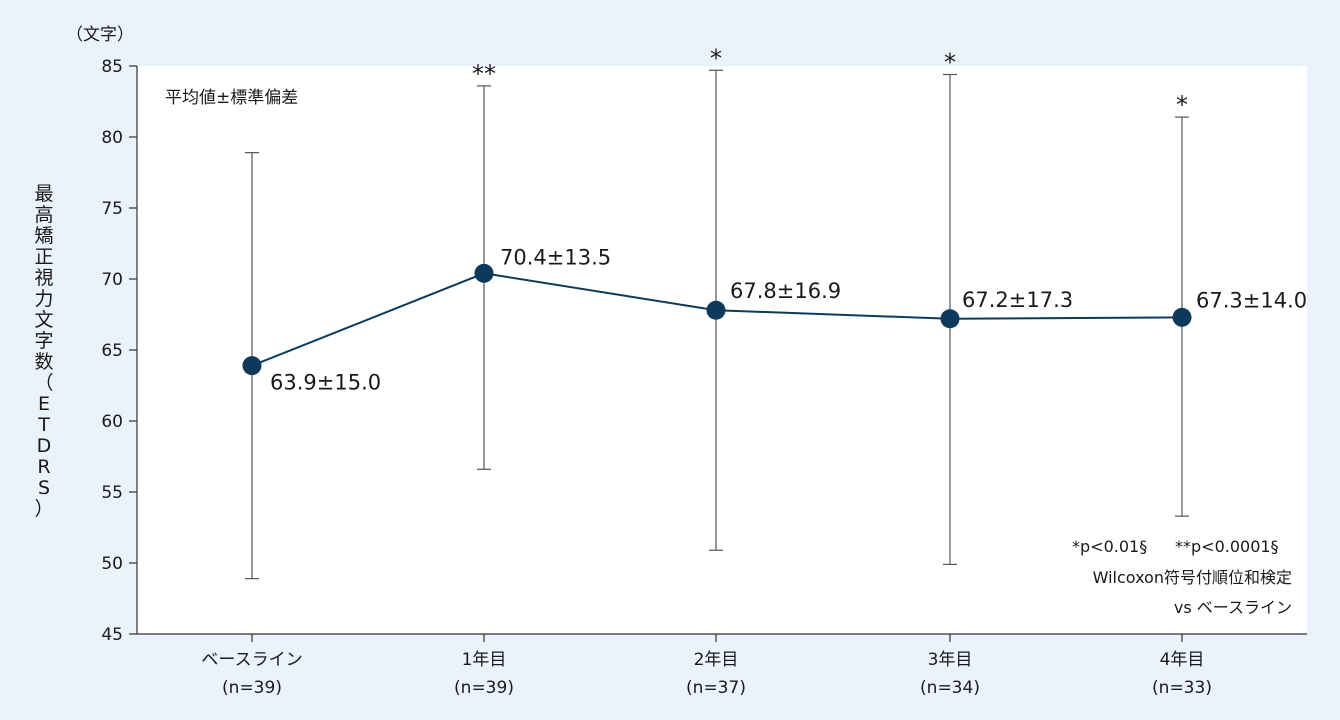 This screenshot has width=1340, height=720. Describe the element at coordinates (1017, 300) in the screenshot. I see `data-label: 67.2±17.3` at that location.